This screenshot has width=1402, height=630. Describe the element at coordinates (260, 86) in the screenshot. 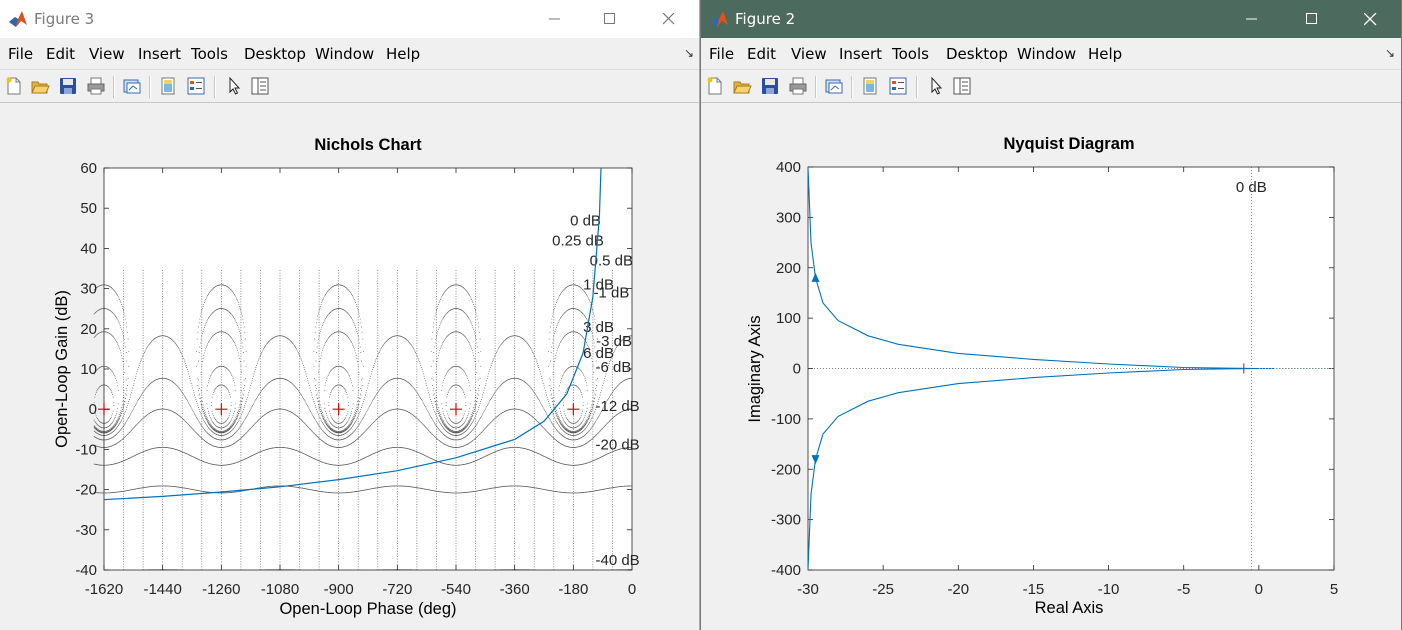

I see `property-inspector-icon` at that location.